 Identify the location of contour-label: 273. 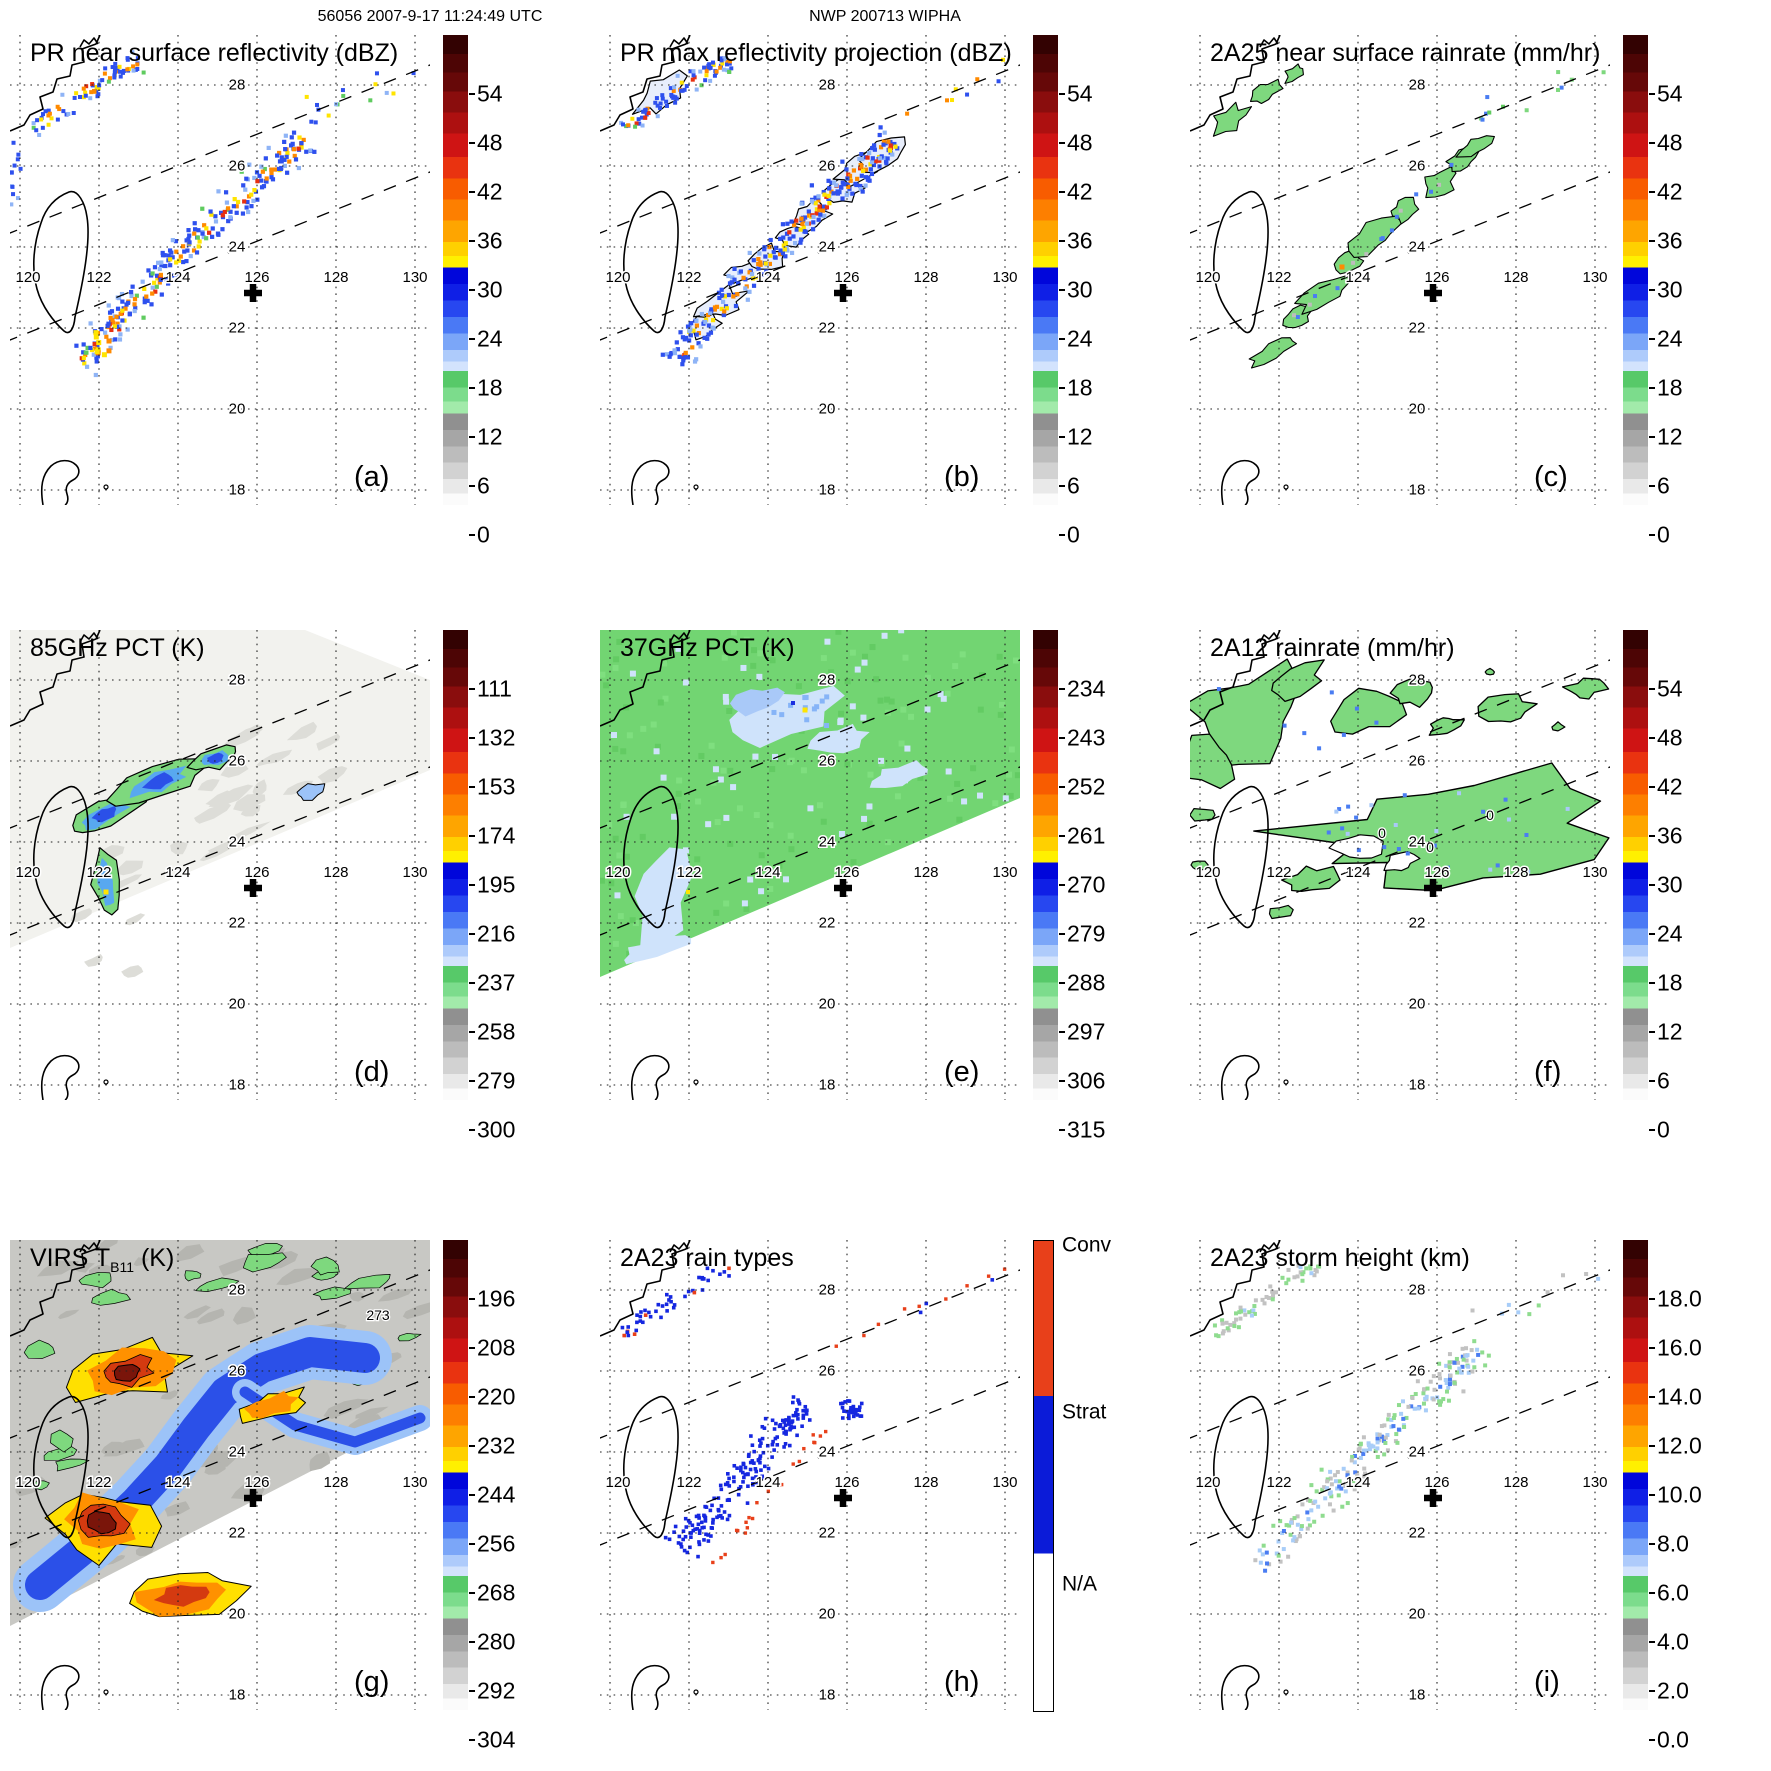
(378, 1315).